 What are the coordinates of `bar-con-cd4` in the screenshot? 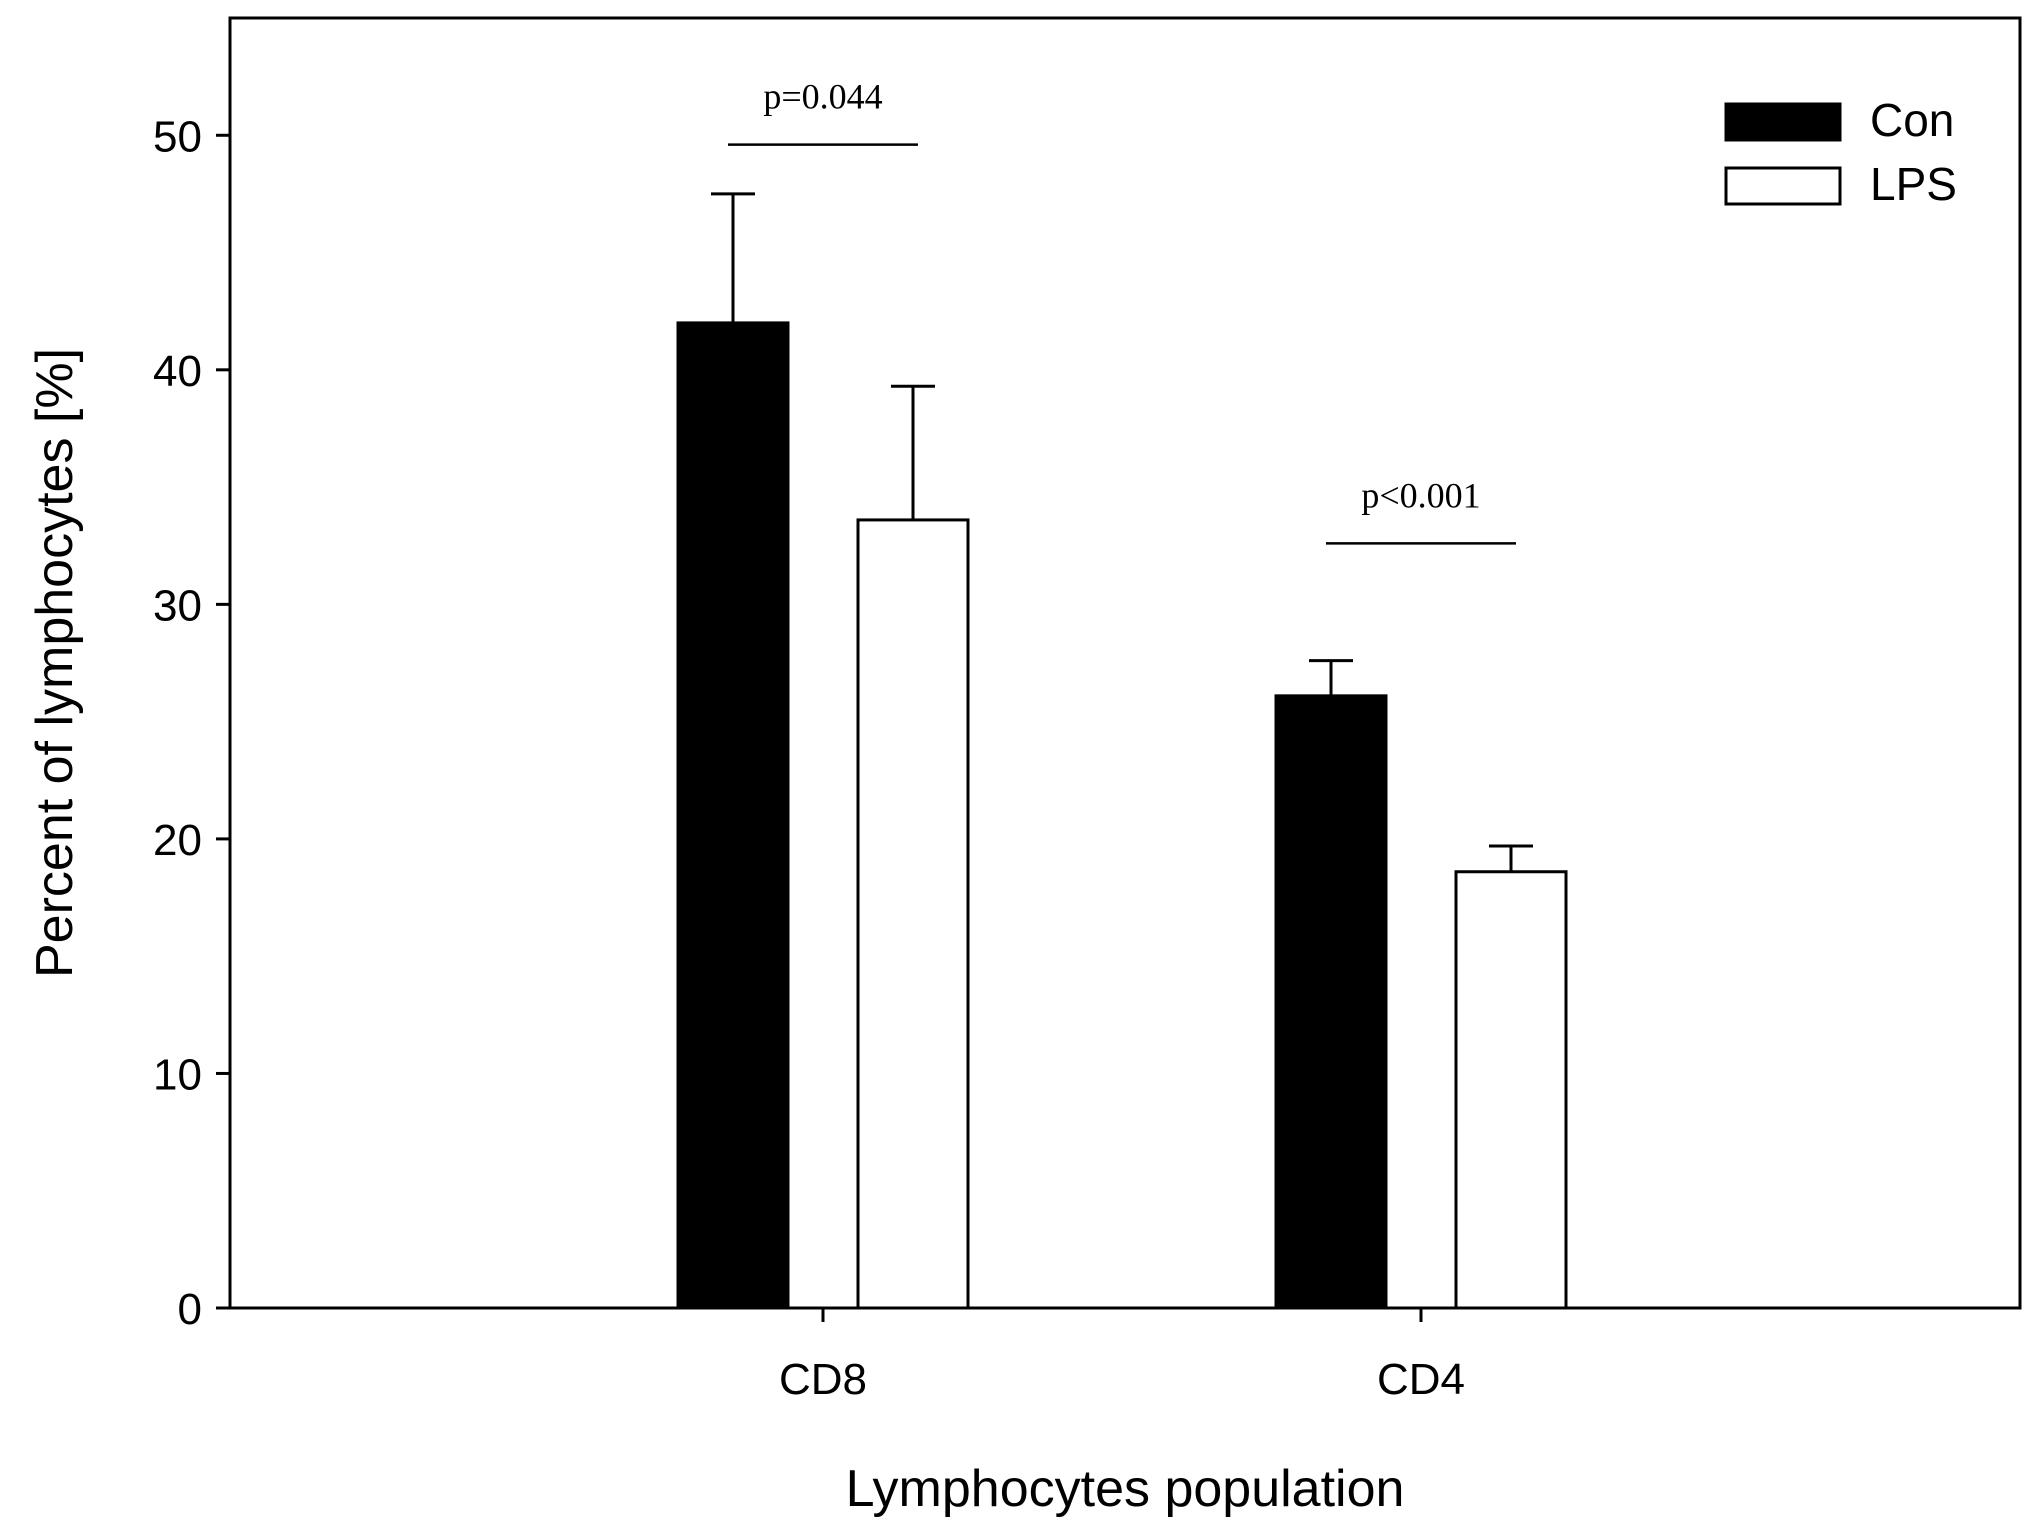 It's located at (1331, 1002).